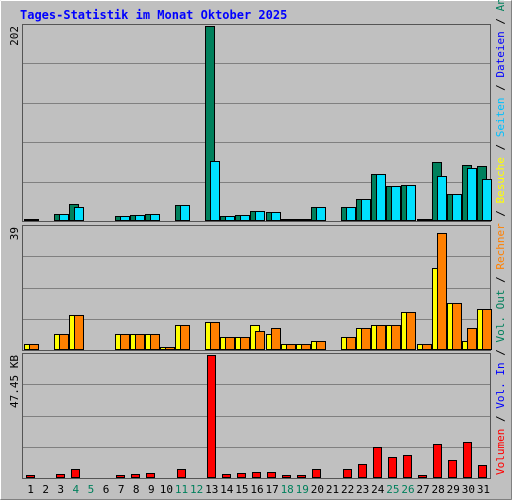  Describe the element at coordinates (45, 489) in the screenshot. I see `day-label-2: 2` at that location.